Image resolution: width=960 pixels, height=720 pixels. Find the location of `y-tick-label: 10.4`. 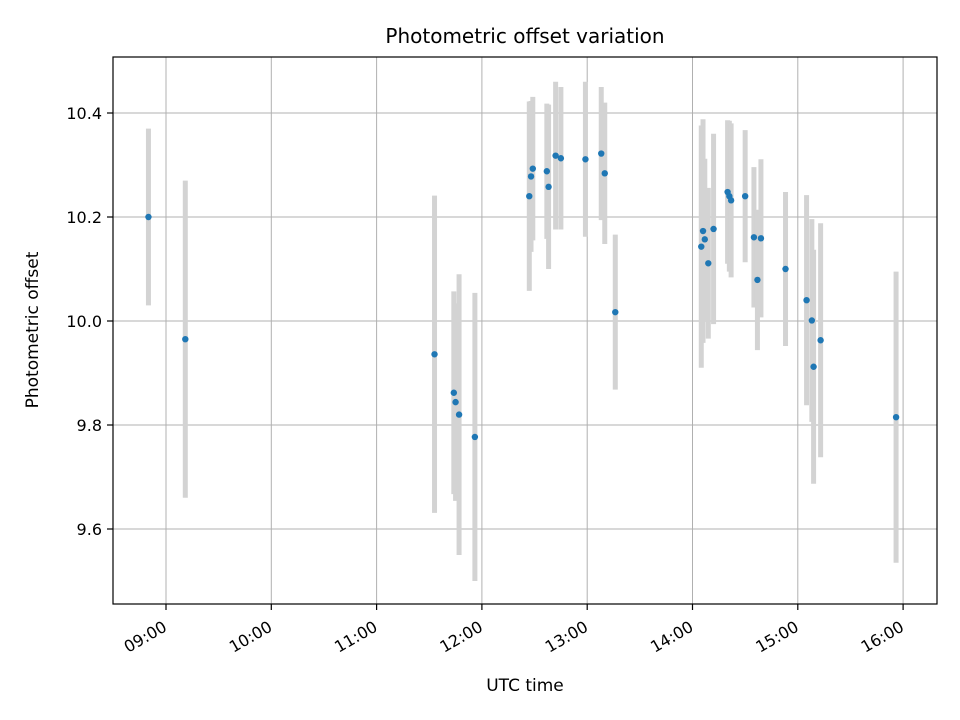

y-tick-label: 10.4 is located at coordinates (84, 113).